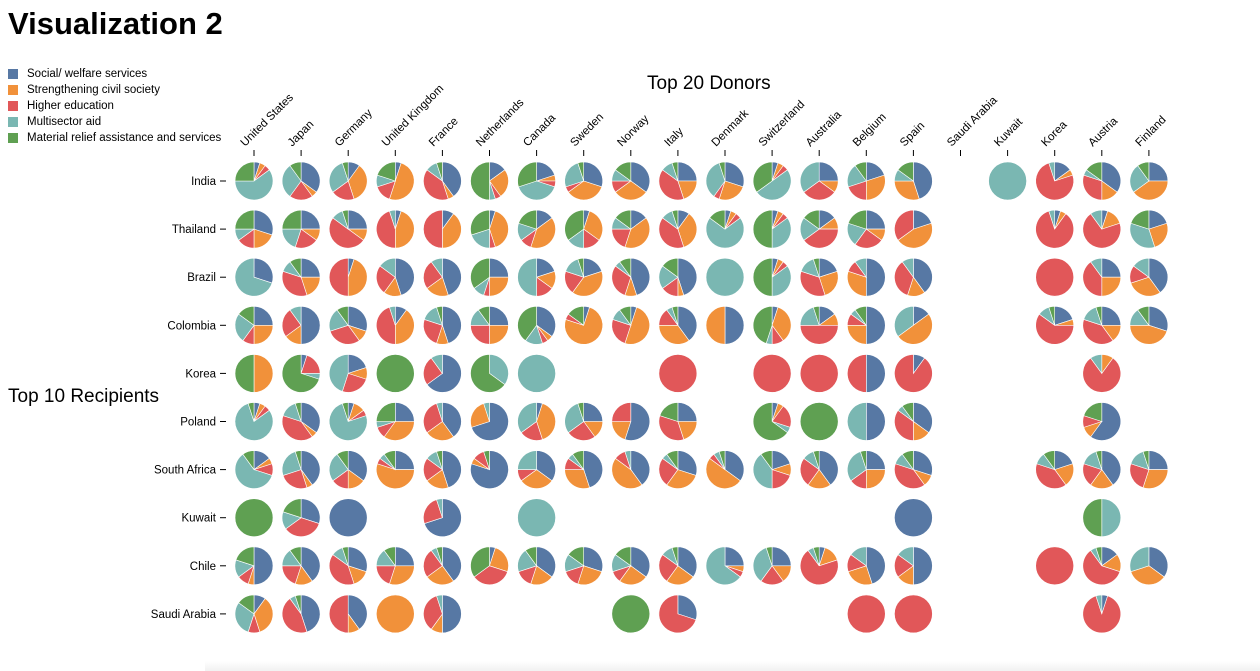 This screenshot has height=671, width=1260. I want to click on legend-label: Social/ welfare services, so click(87, 74).